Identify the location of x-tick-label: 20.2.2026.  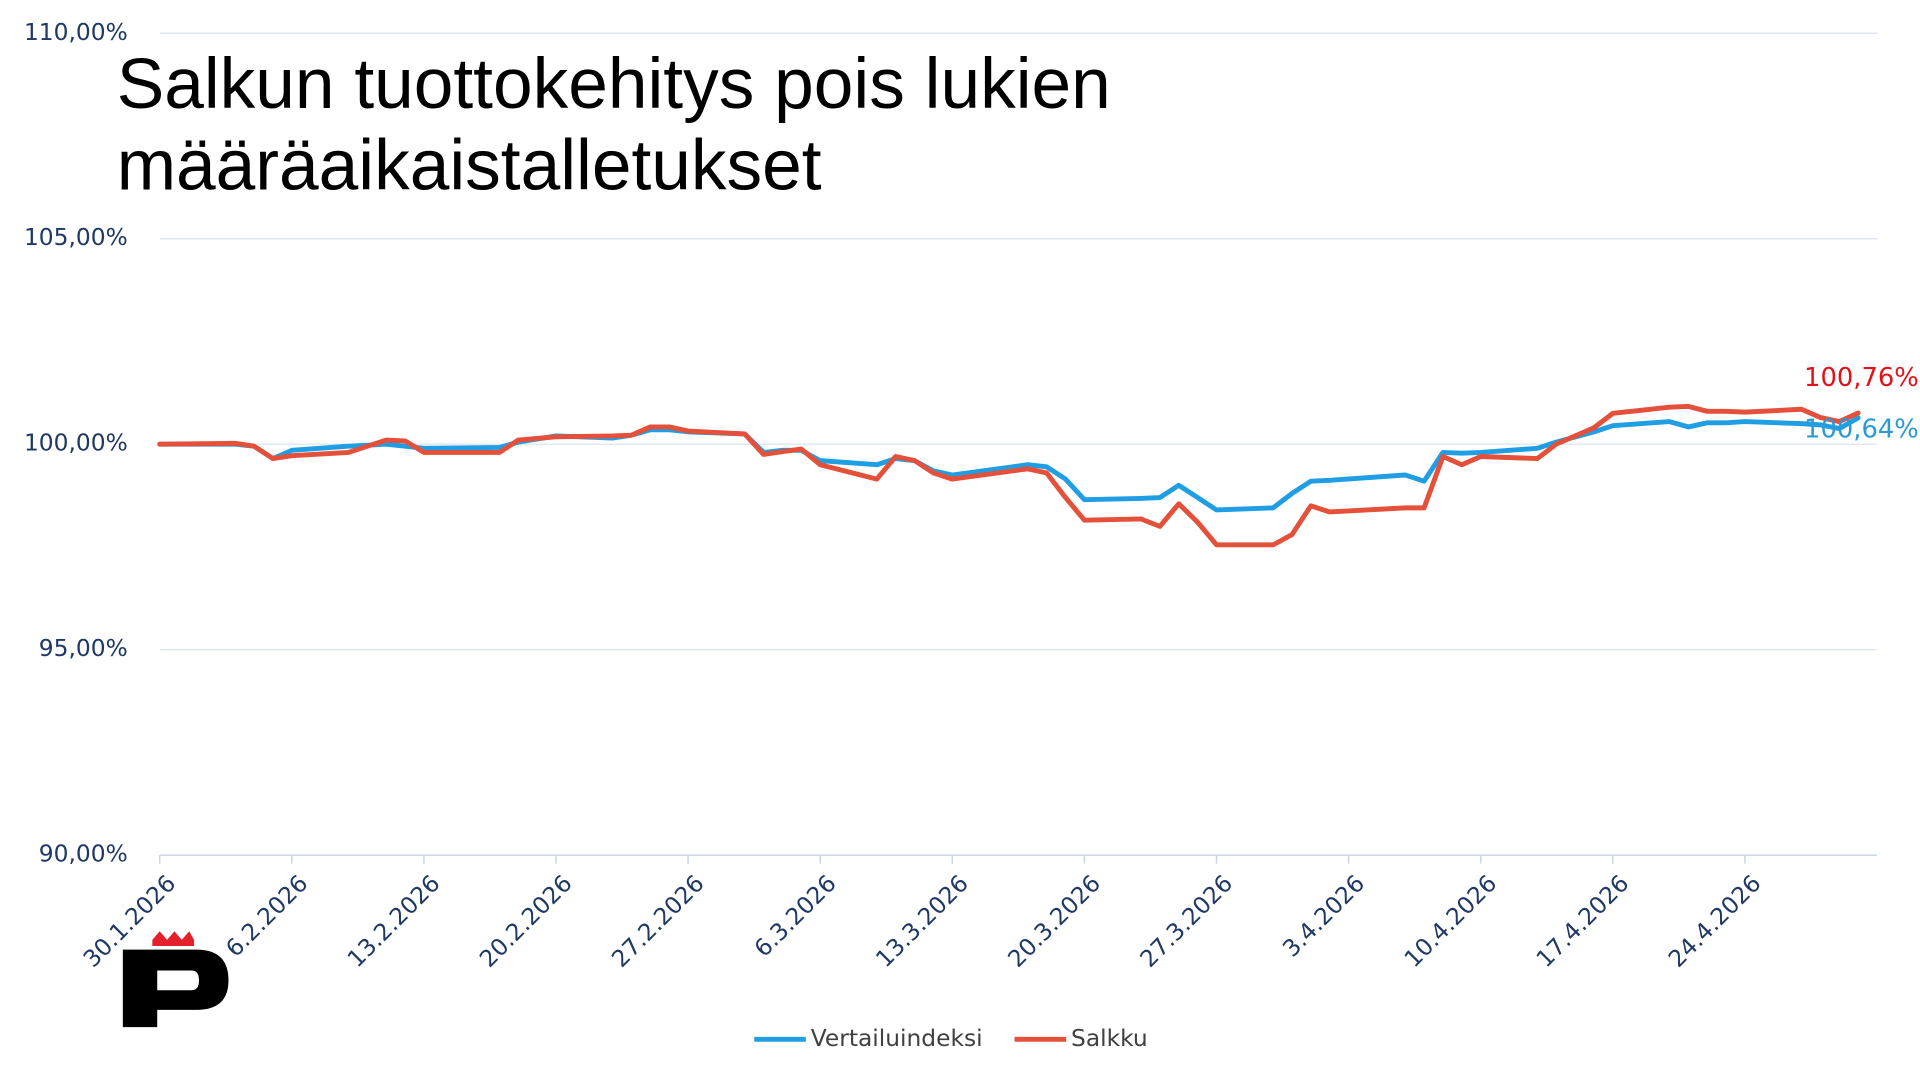
(526, 921).